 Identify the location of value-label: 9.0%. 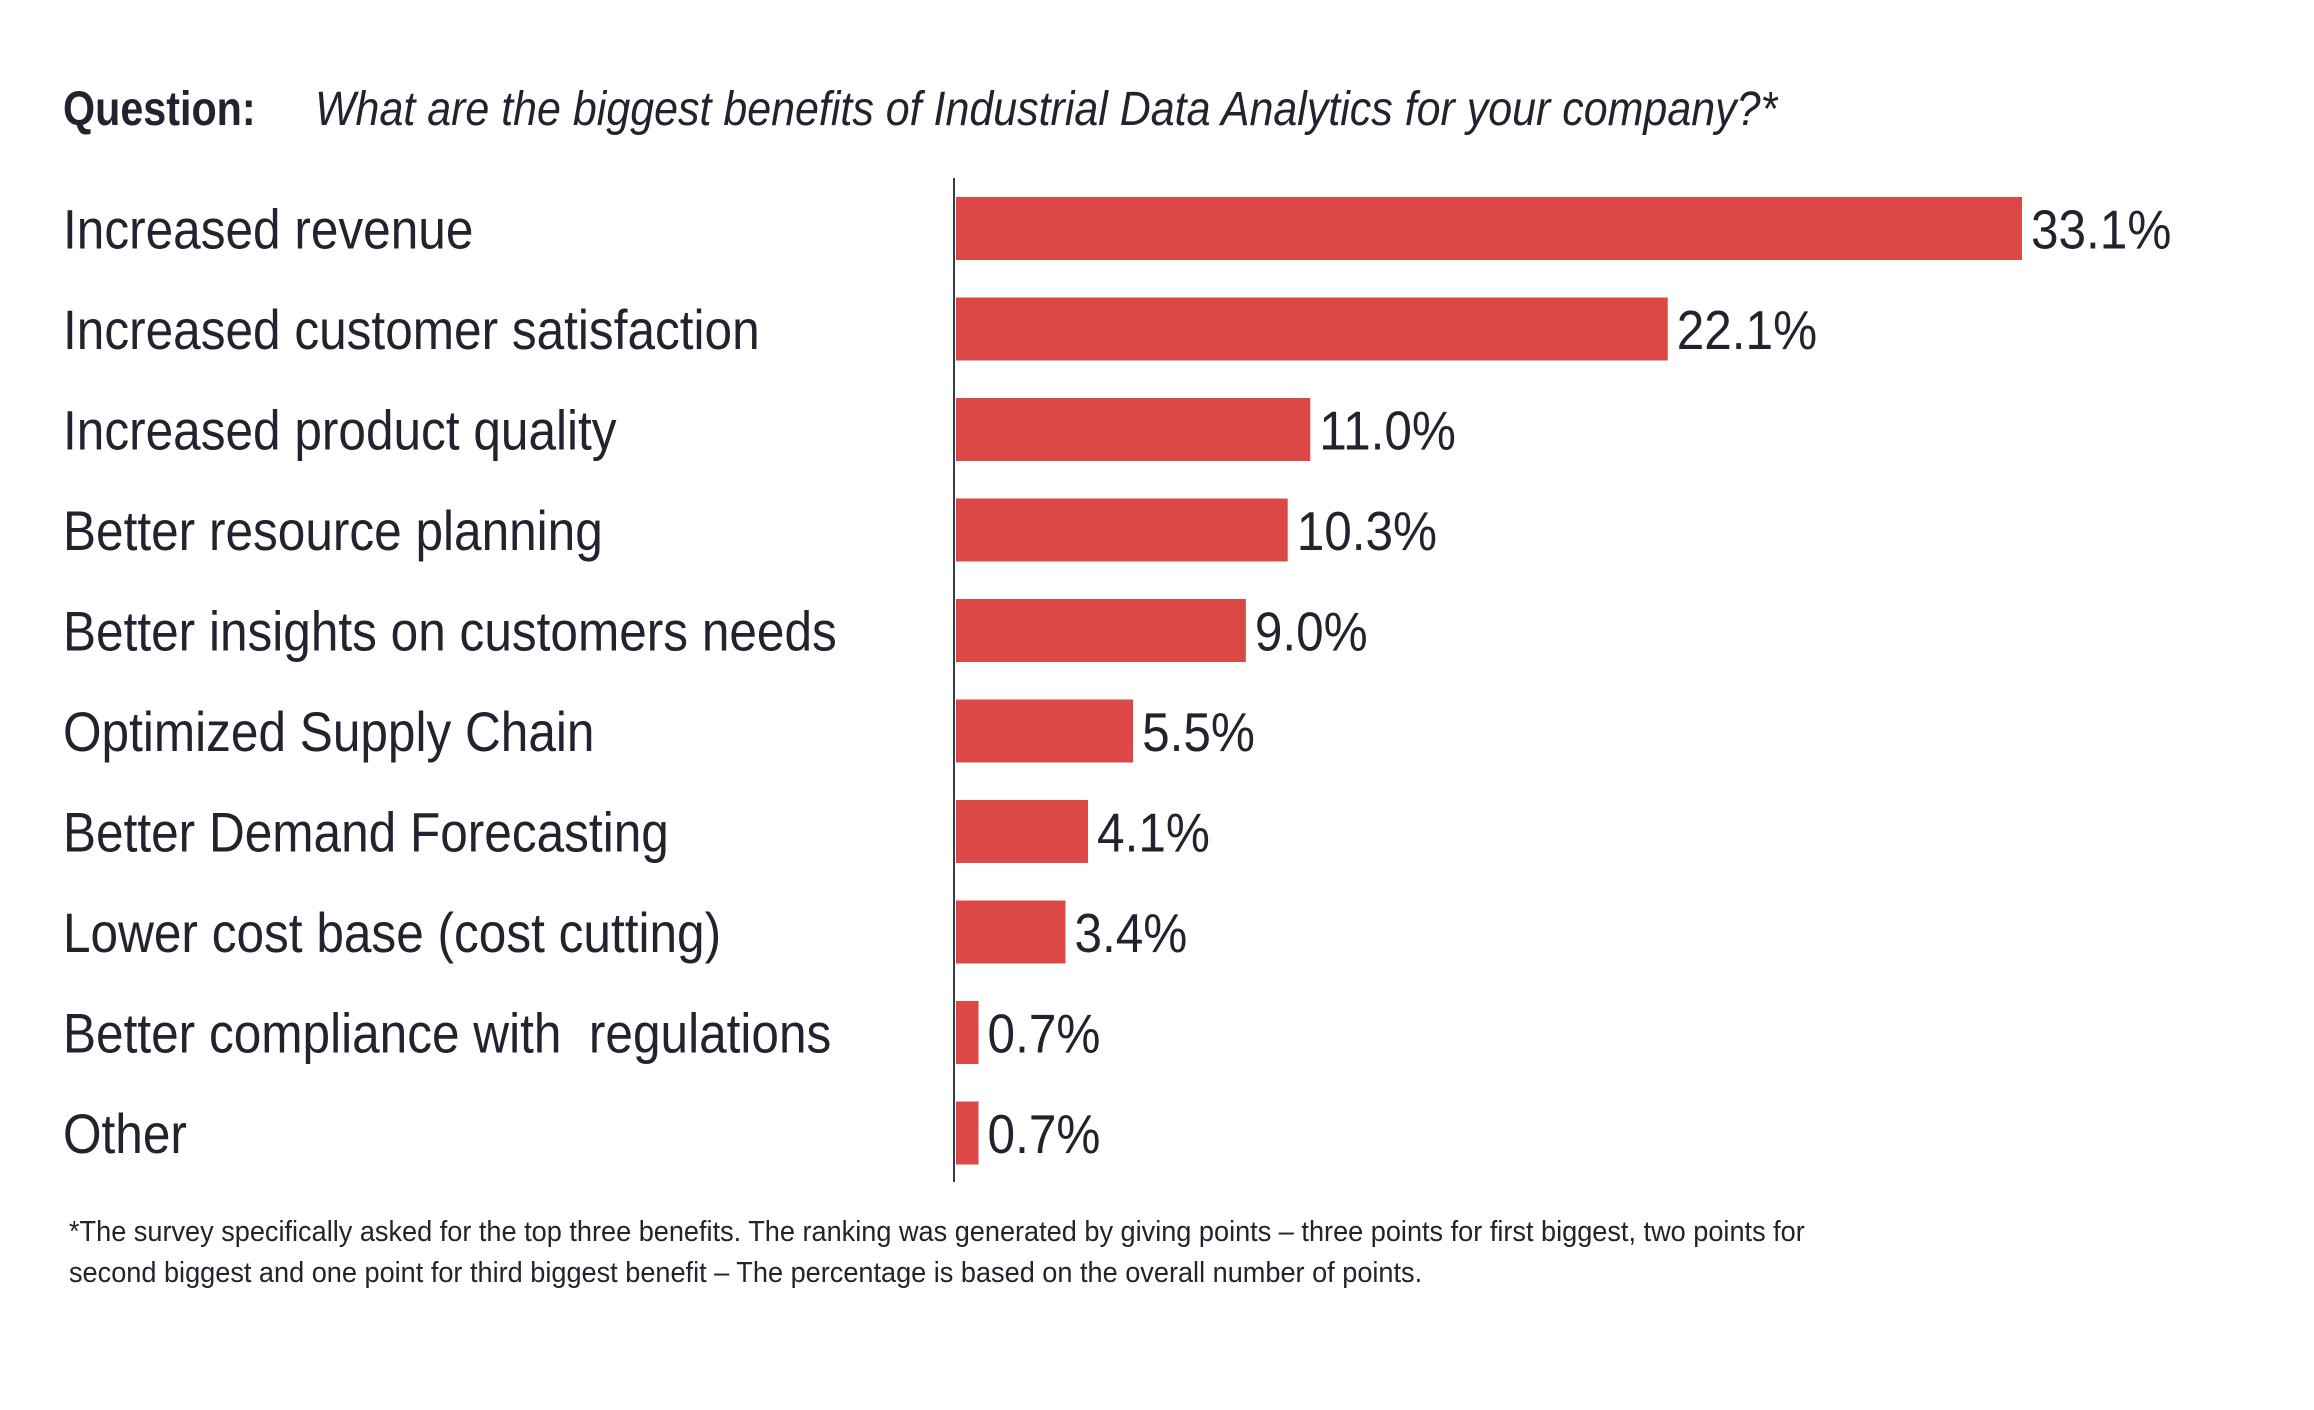
(1311, 632).